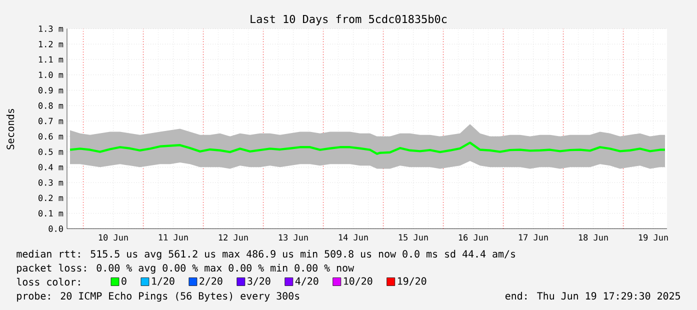  What do you see at coordinates (173, 237) in the screenshot?
I see `x-tick-label: 11 Jun` at bounding box center [173, 237].